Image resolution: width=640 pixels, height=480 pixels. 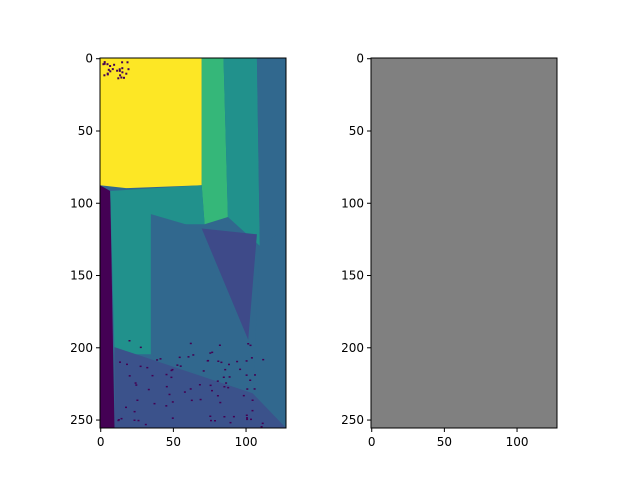 I want to click on left-x-ticks: 0 50 100, so click(x=177, y=438).